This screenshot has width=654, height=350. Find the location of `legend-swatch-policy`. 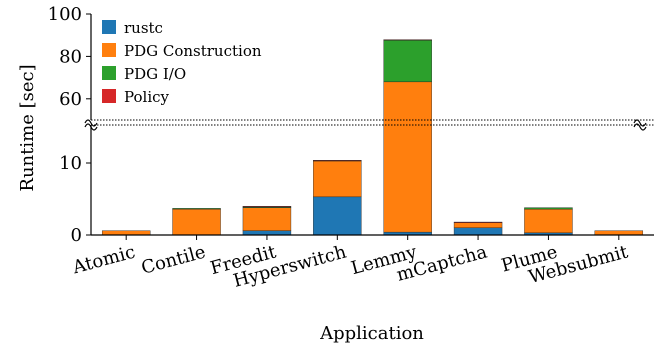

legend-swatch-policy is located at coordinates (109, 96).